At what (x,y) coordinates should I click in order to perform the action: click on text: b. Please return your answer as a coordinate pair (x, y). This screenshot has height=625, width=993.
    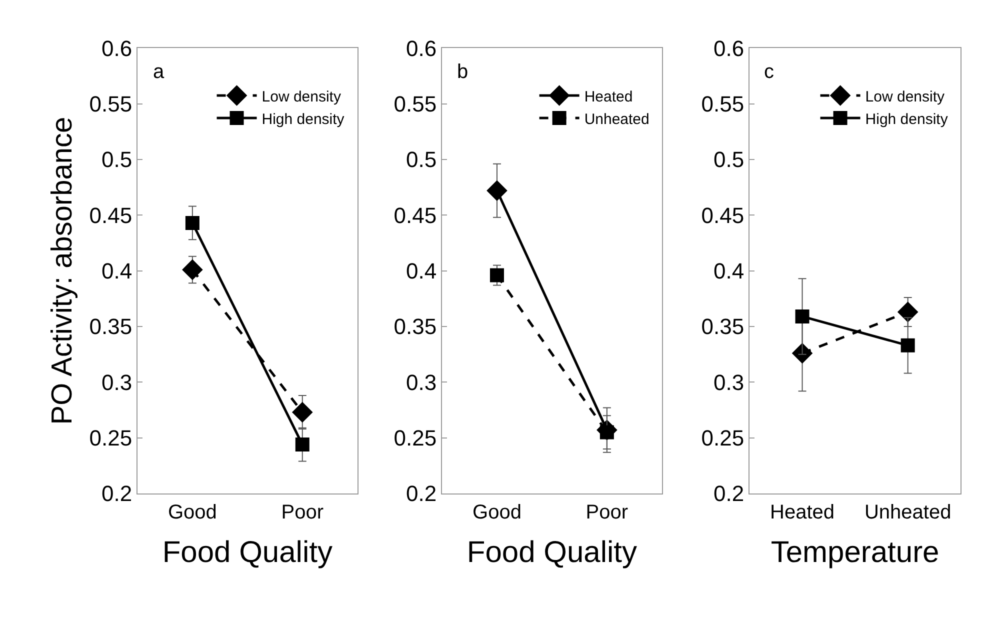
    Looking at the image, I should click on (462, 72).